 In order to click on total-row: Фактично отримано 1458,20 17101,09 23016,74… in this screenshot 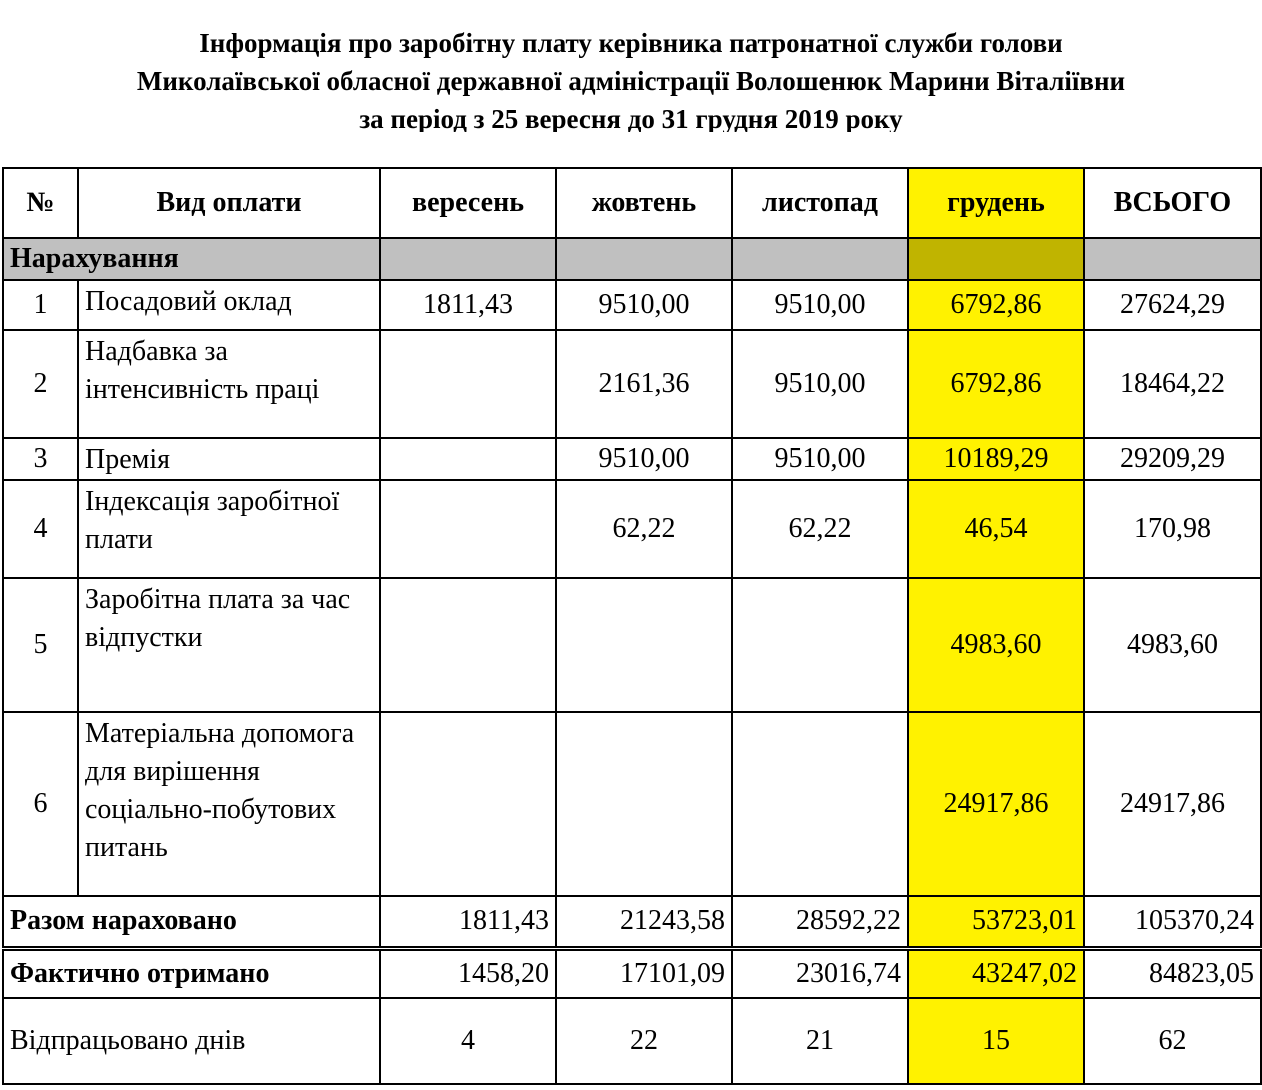, I will do `click(632, 973)`.